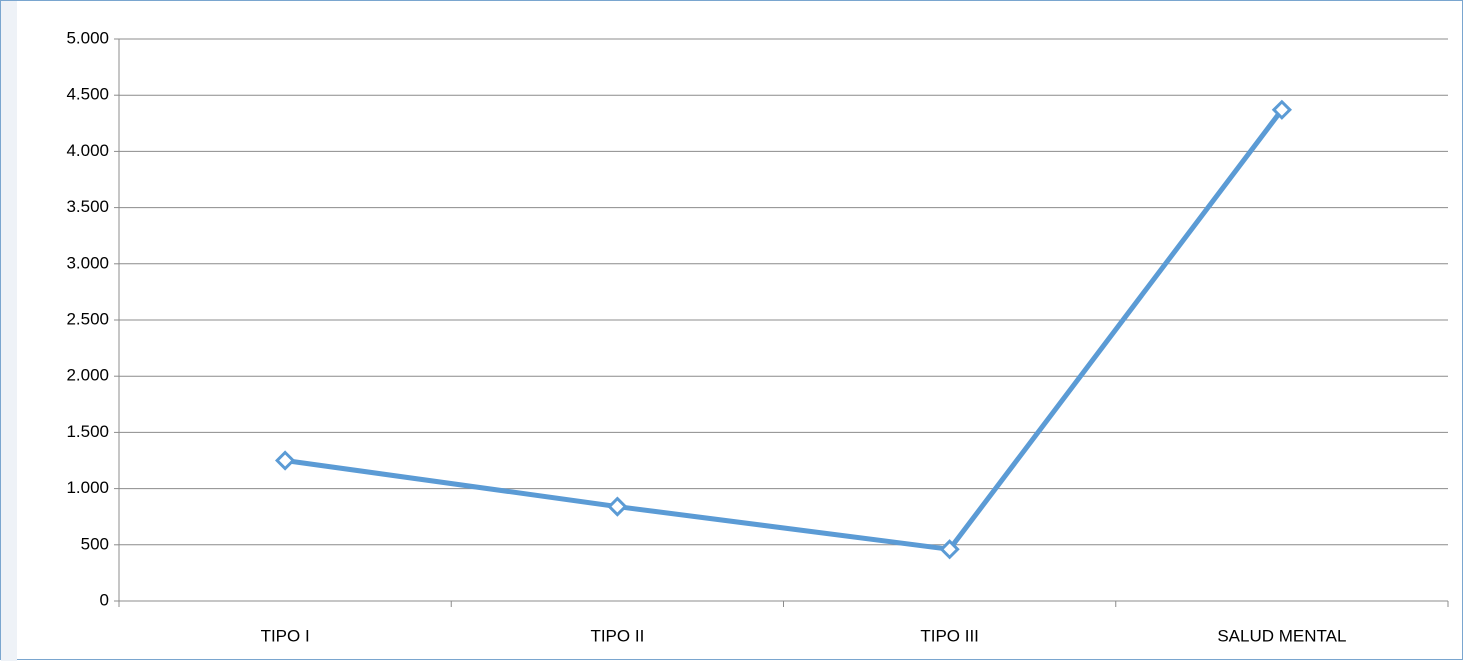  Describe the element at coordinates (949, 635) in the screenshot. I see `x-tick-label: TIPO III` at that location.